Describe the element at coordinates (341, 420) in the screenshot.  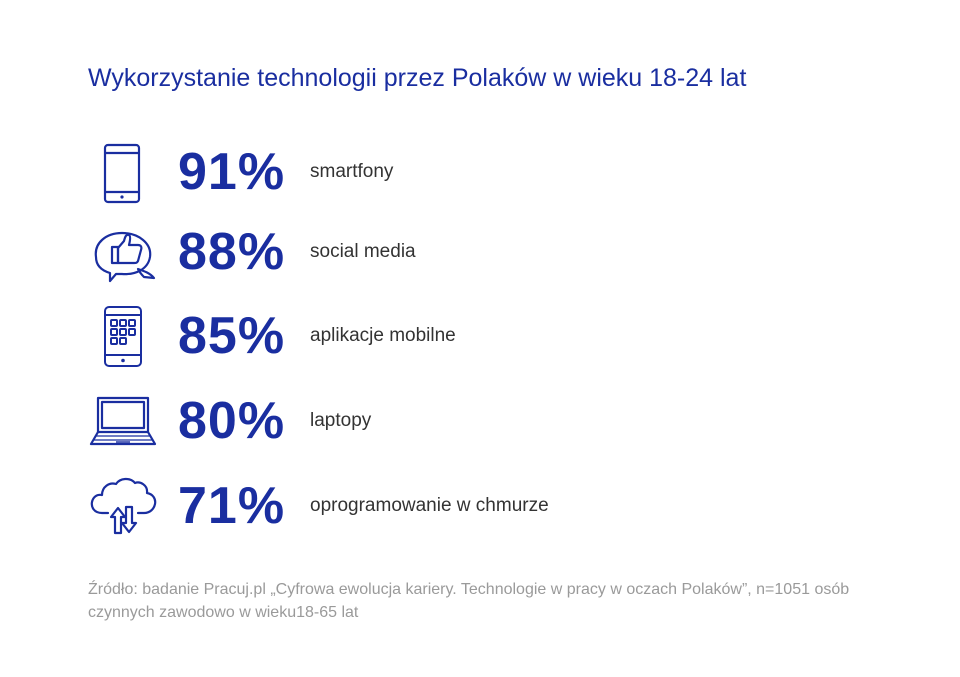
I see `stat-label: laptopy` at that location.